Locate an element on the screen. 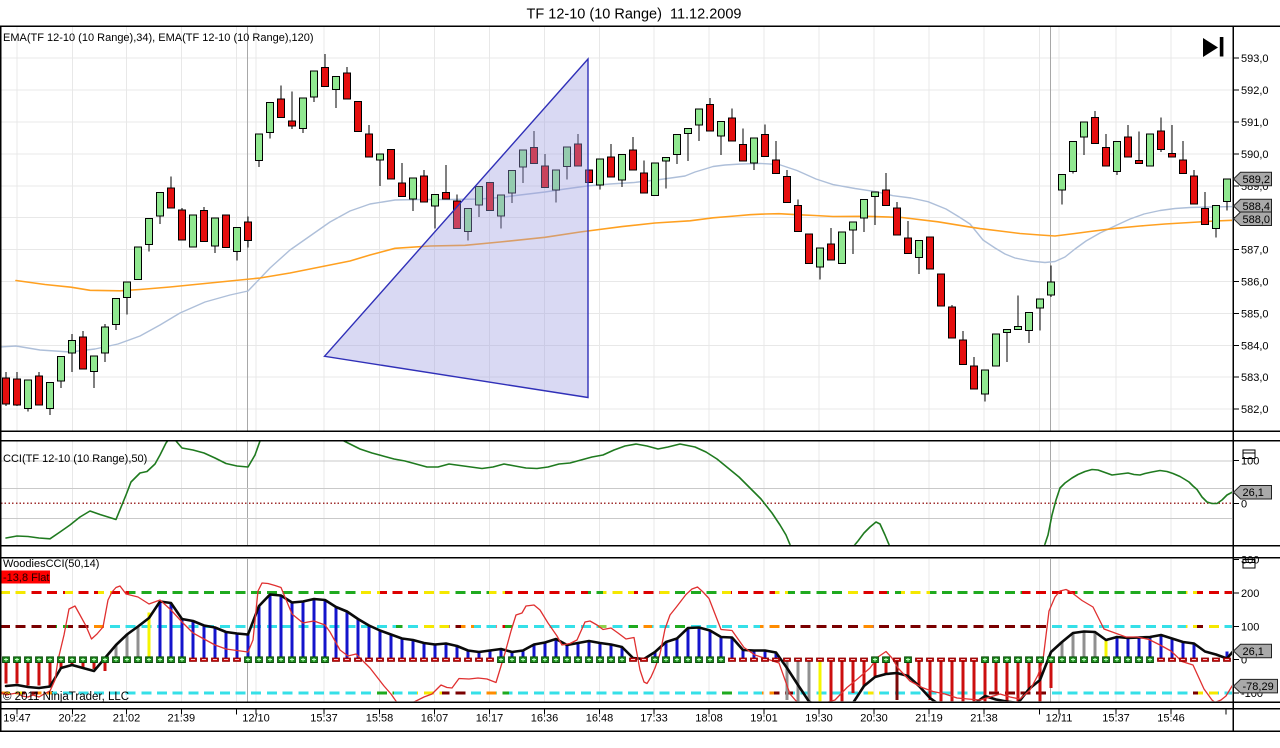 This screenshot has height=748, width=1280. svg-text: 592,0 is located at coordinates (1255, 91).